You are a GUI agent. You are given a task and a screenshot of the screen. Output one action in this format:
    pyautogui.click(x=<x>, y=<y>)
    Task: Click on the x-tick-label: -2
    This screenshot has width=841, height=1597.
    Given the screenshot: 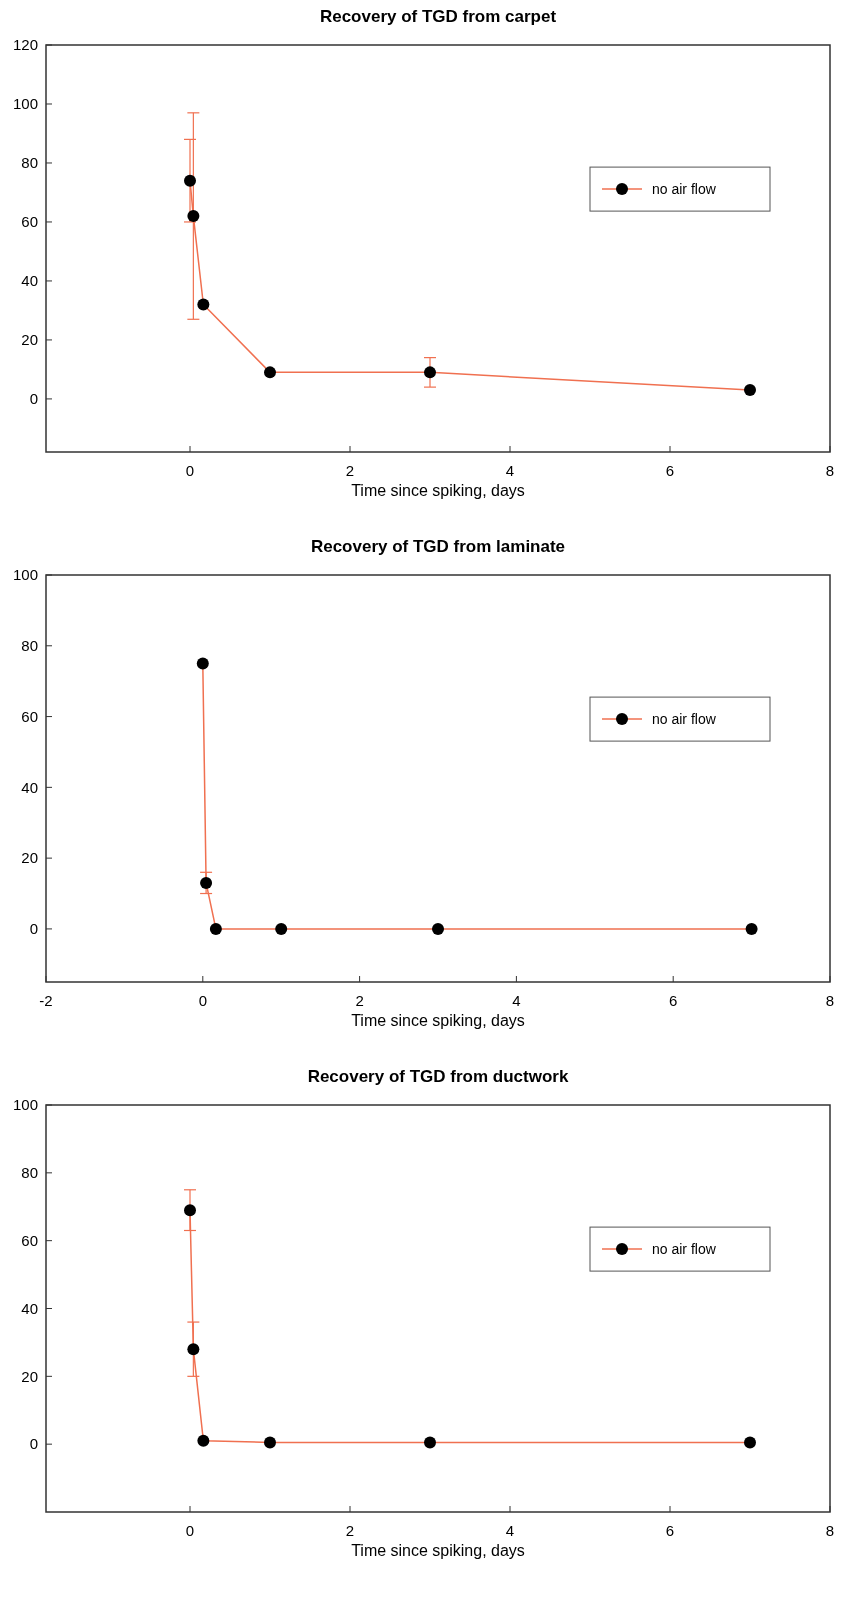 What is the action you would take?
    pyautogui.click(x=46, y=1000)
    